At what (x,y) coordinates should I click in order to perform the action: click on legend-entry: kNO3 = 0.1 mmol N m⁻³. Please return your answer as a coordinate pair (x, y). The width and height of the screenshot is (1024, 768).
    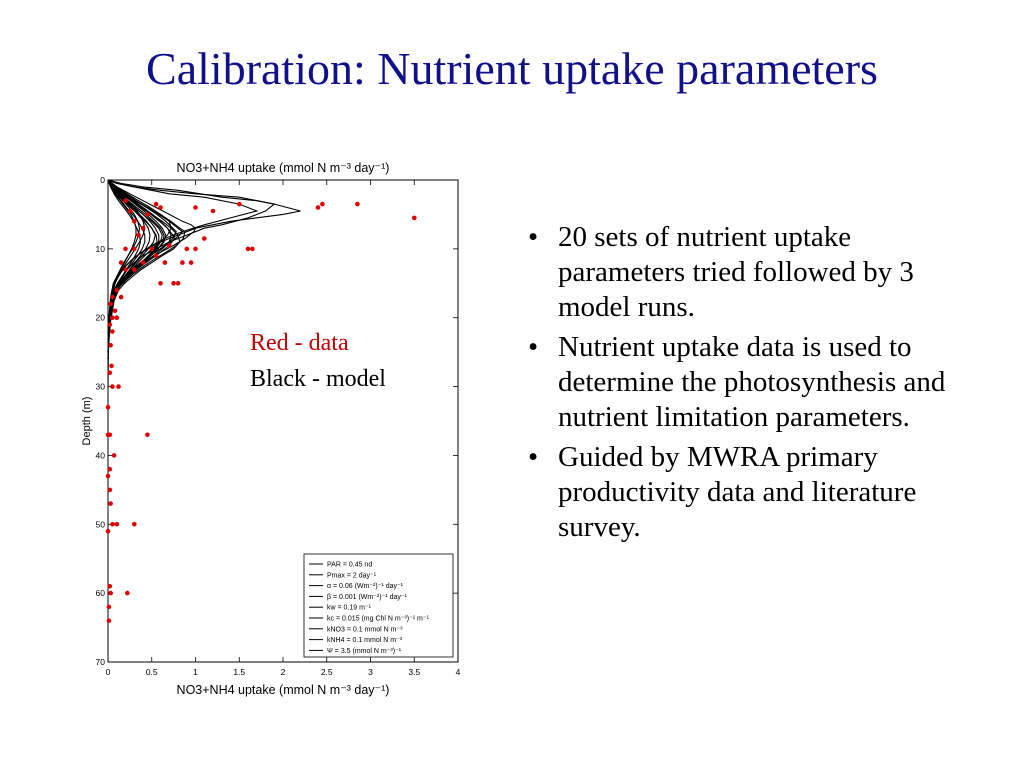
    Looking at the image, I should click on (365, 629).